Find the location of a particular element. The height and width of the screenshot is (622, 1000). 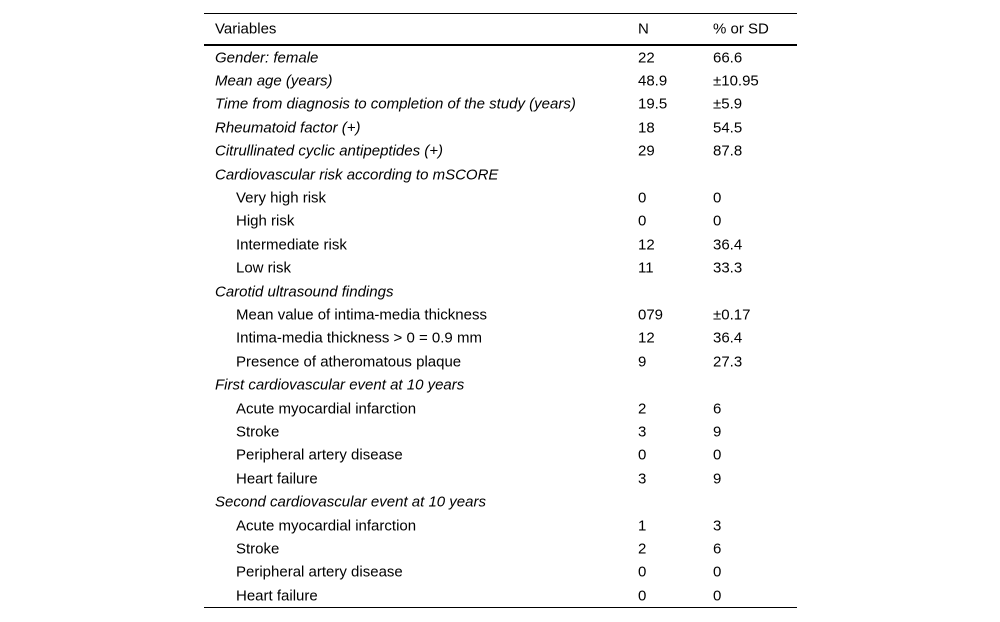

row-label: Low risk is located at coordinates (264, 268).